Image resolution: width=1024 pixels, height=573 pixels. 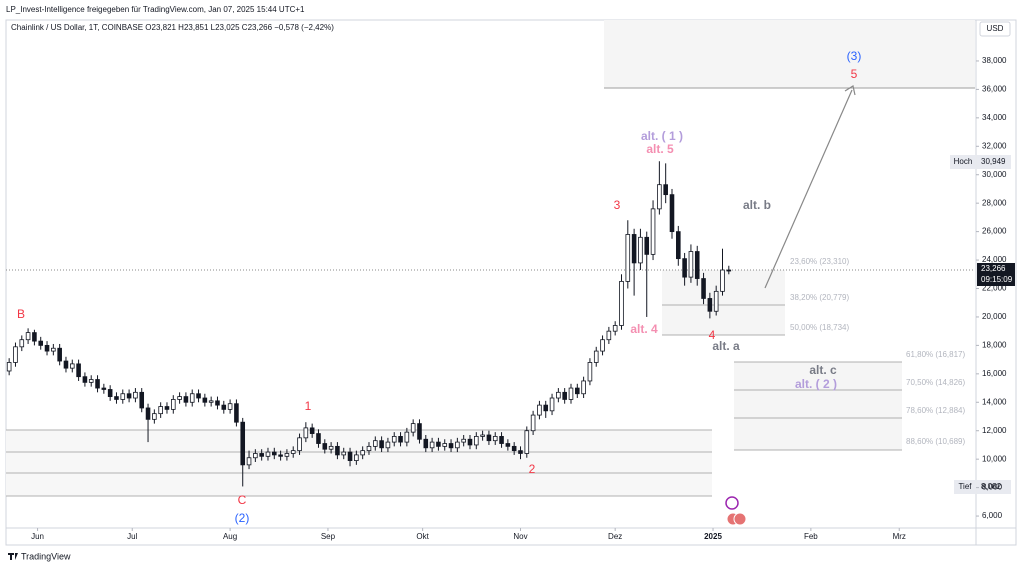 What do you see at coordinates (819, 297) in the screenshot?
I see `fib-label: 38,20% (20,779)` at bounding box center [819, 297].